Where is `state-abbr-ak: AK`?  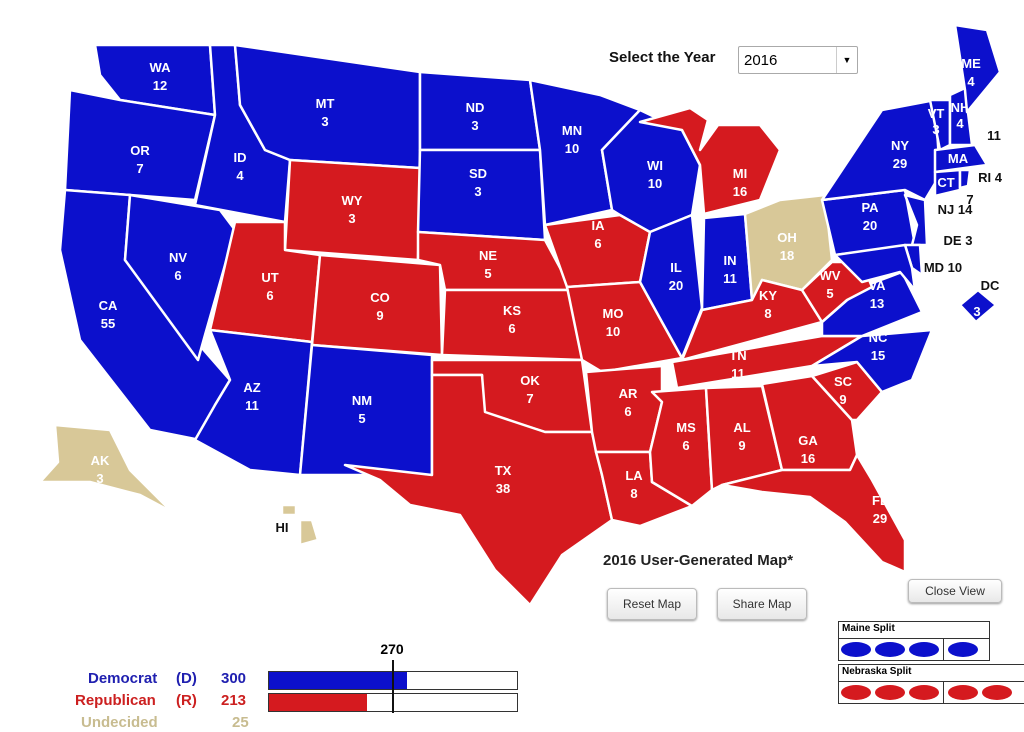 state-abbr-ak: AK is located at coordinates (100, 460).